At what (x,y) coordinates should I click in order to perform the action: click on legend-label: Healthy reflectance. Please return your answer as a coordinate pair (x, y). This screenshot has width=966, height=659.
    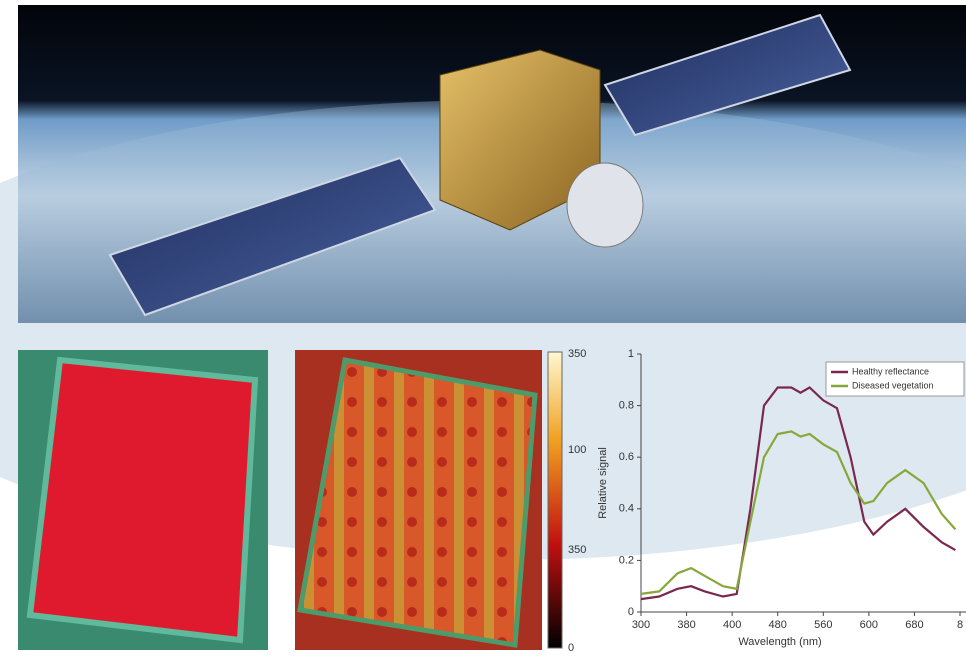
    Looking at the image, I should click on (890, 371).